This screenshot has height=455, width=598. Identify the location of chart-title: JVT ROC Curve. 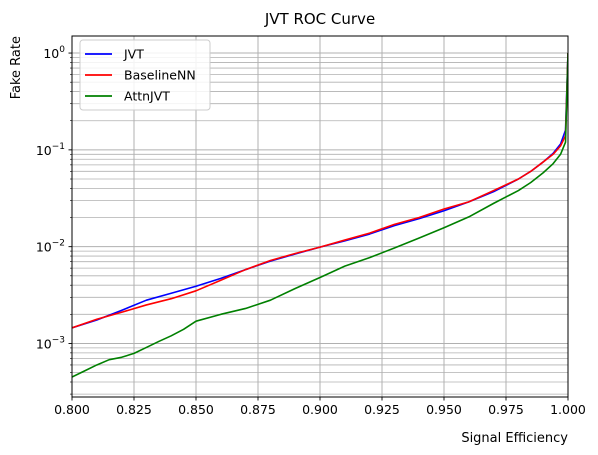
(319, 19).